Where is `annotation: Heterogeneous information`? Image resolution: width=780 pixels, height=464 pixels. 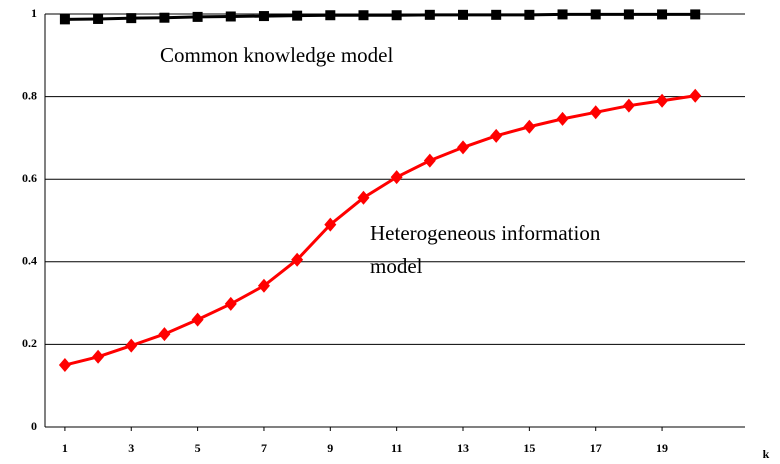
annotation: Heterogeneous information is located at coordinates (485, 233).